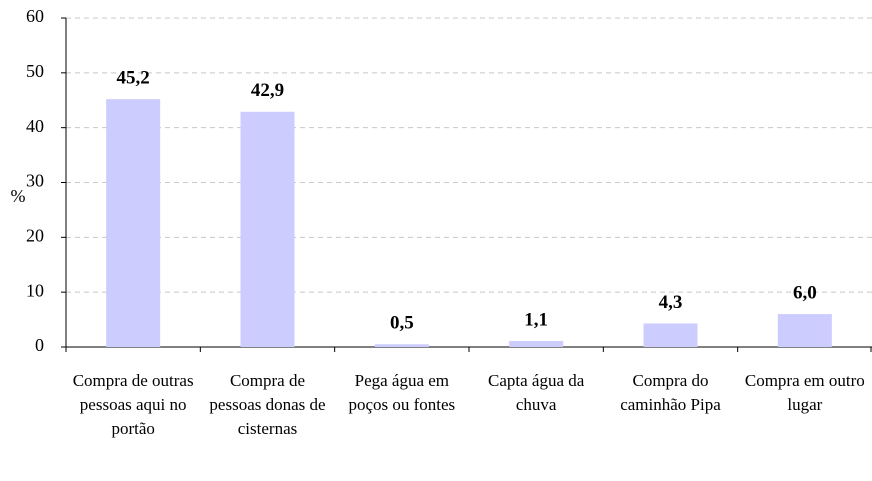 The height and width of the screenshot is (481, 872). Describe the element at coordinates (267, 90) in the screenshot. I see `value-label: 42,9` at that location.